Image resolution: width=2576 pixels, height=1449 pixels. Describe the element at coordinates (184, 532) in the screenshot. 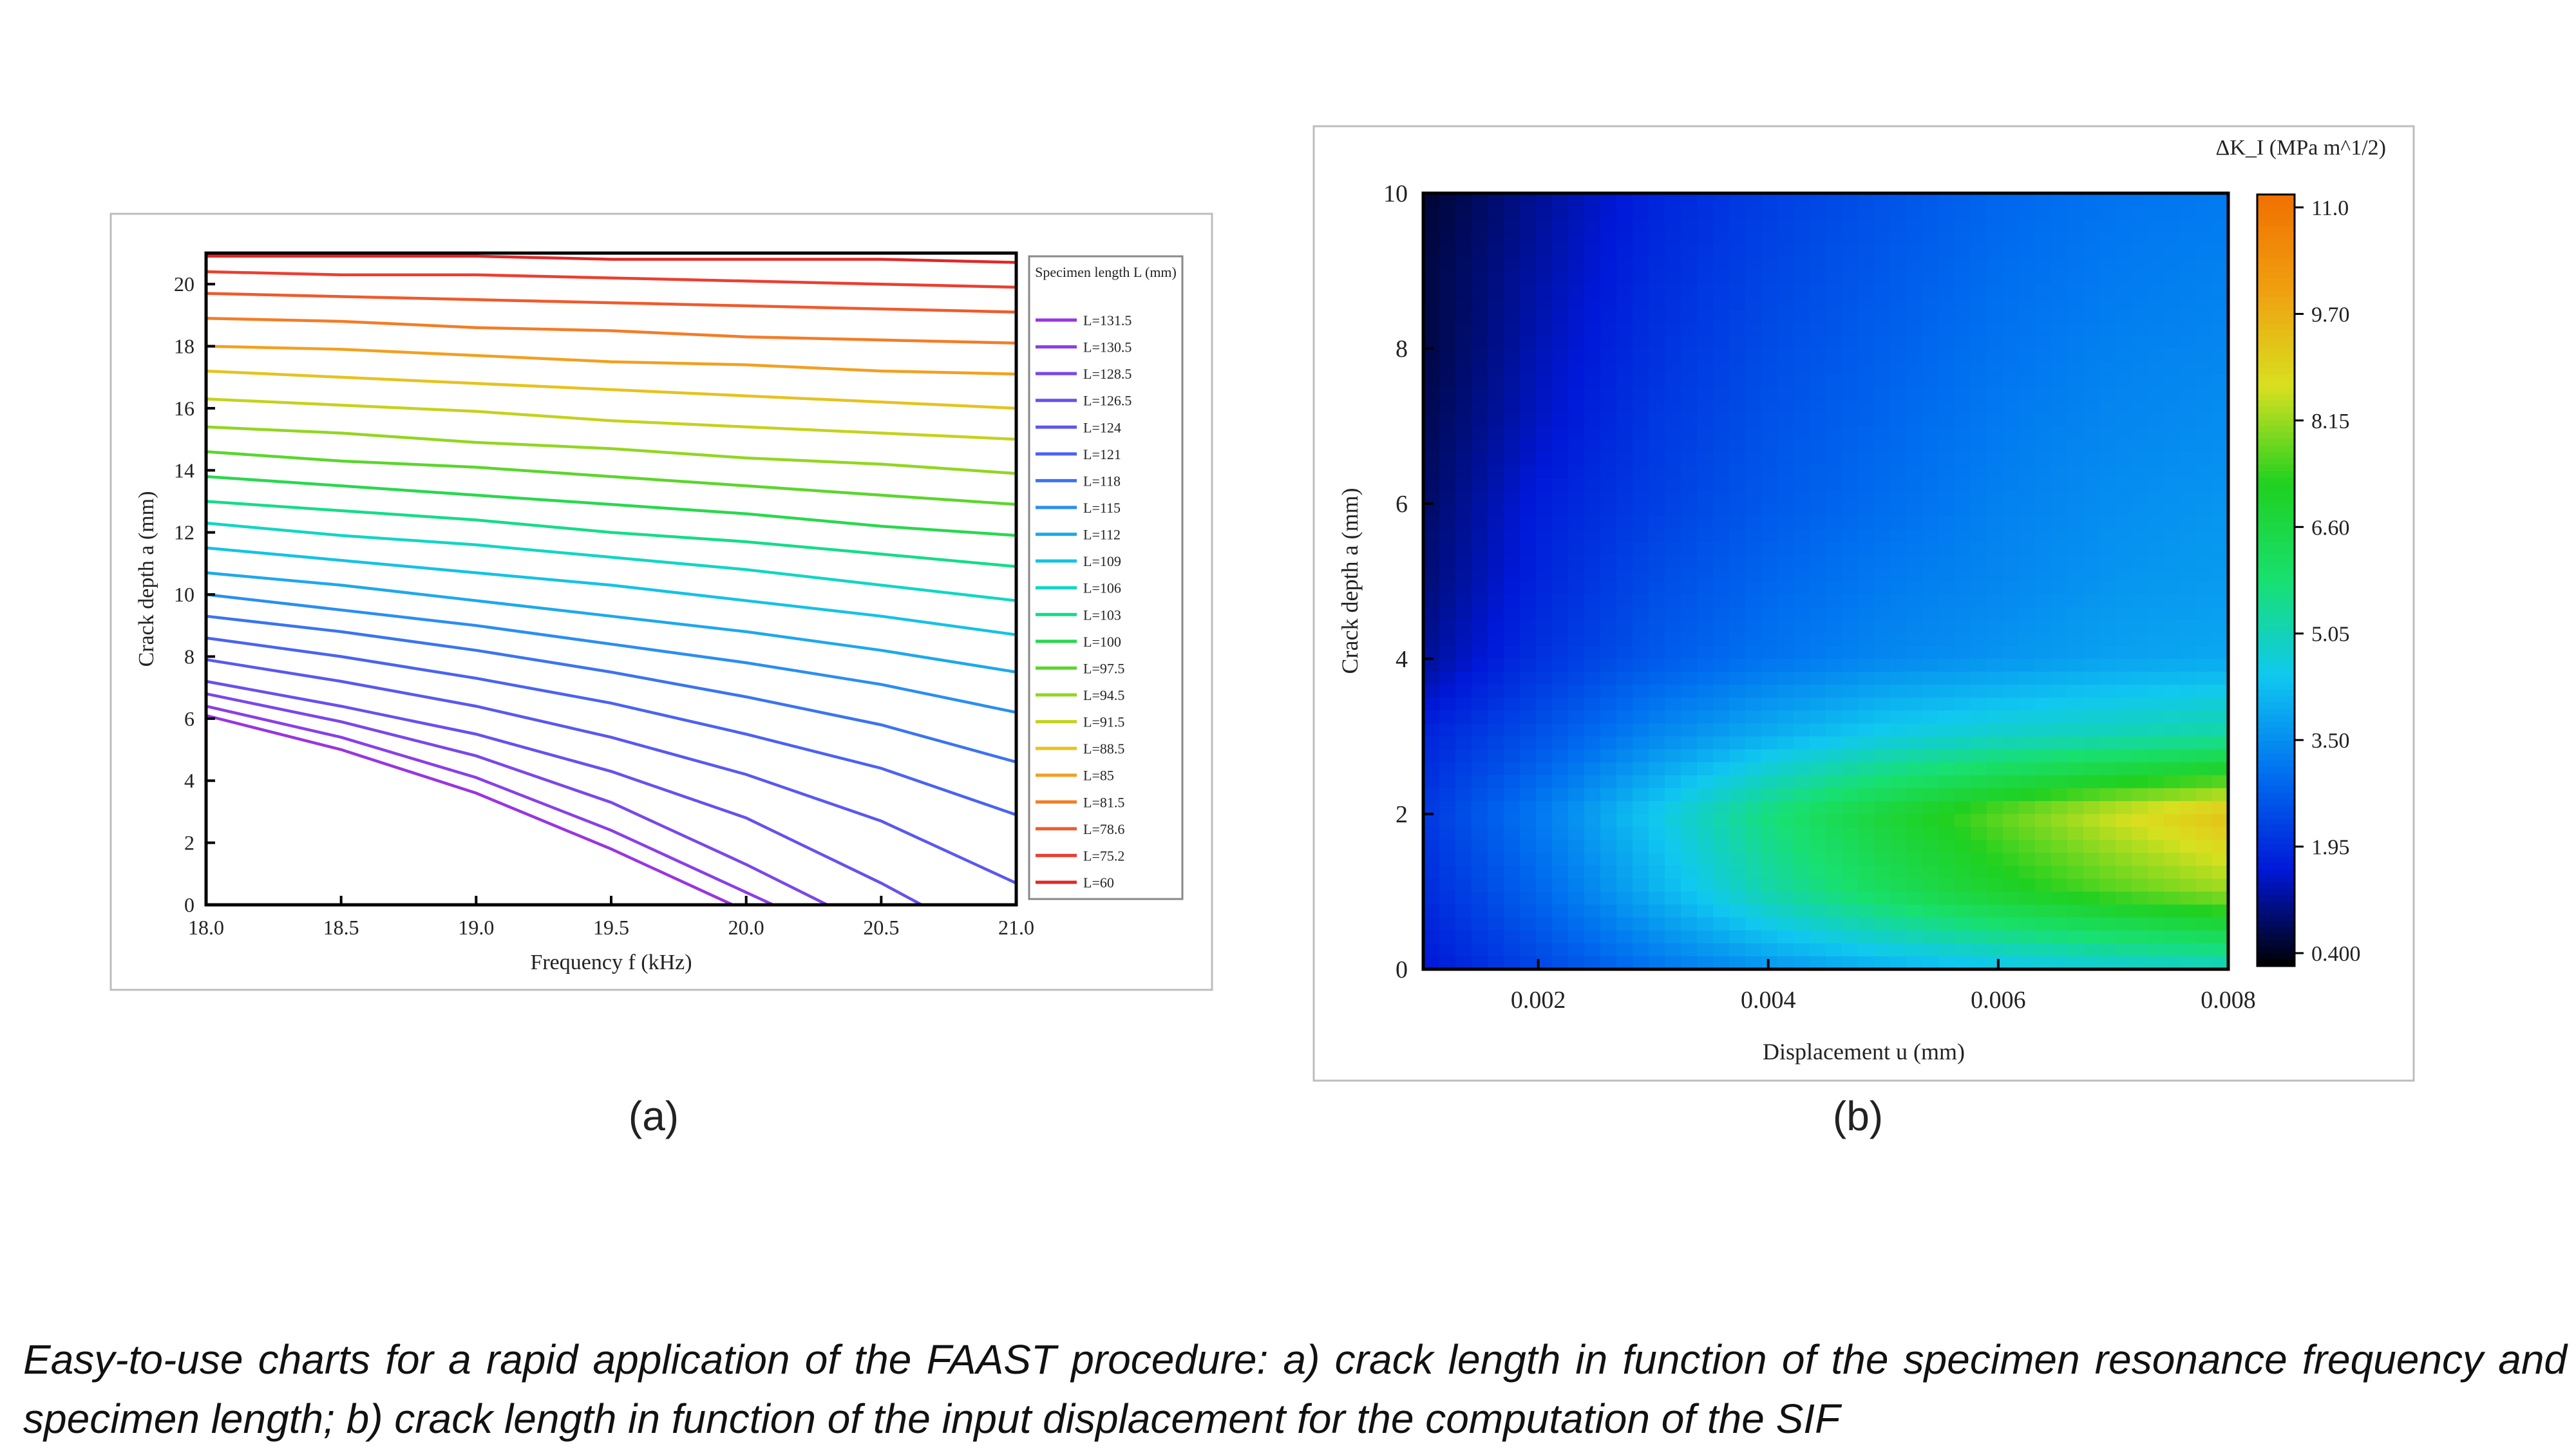

I see `chart-a-y-tick-label: 12` at that location.